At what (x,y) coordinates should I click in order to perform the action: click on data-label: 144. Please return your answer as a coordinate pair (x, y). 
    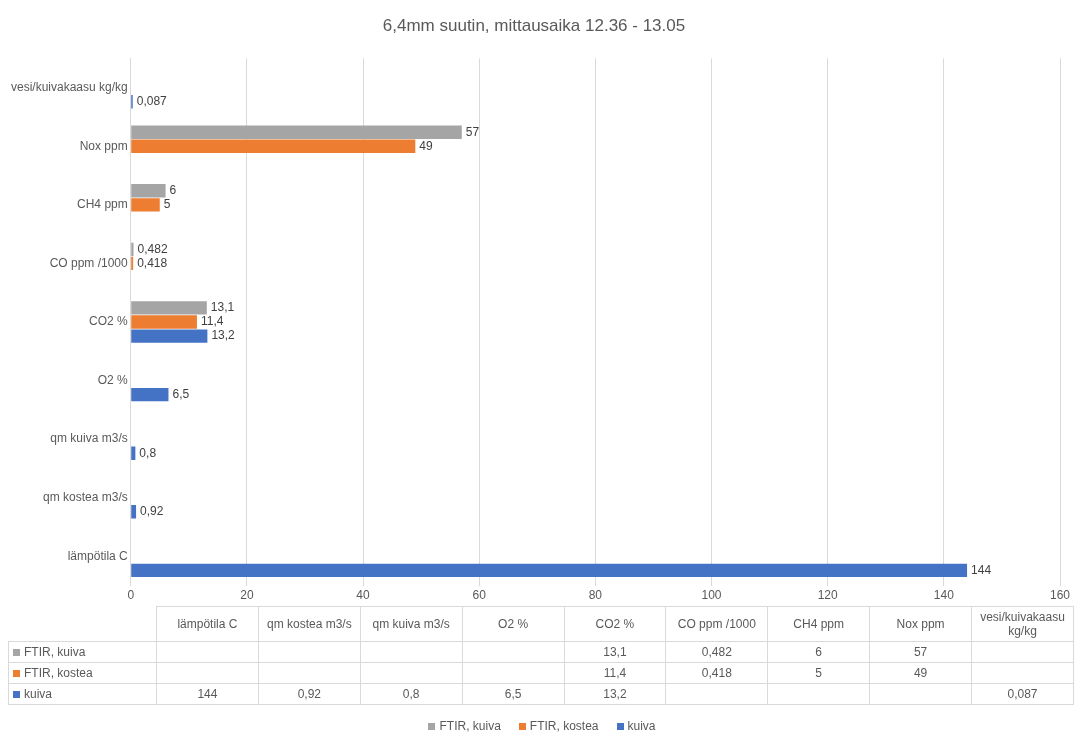
    Looking at the image, I should click on (981, 569).